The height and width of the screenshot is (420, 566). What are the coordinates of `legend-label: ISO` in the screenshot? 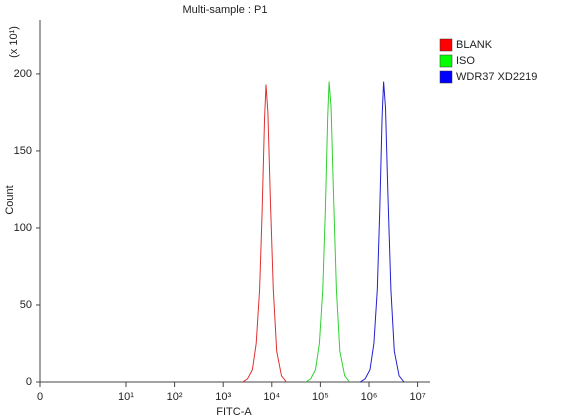 It's located at (465, 61).